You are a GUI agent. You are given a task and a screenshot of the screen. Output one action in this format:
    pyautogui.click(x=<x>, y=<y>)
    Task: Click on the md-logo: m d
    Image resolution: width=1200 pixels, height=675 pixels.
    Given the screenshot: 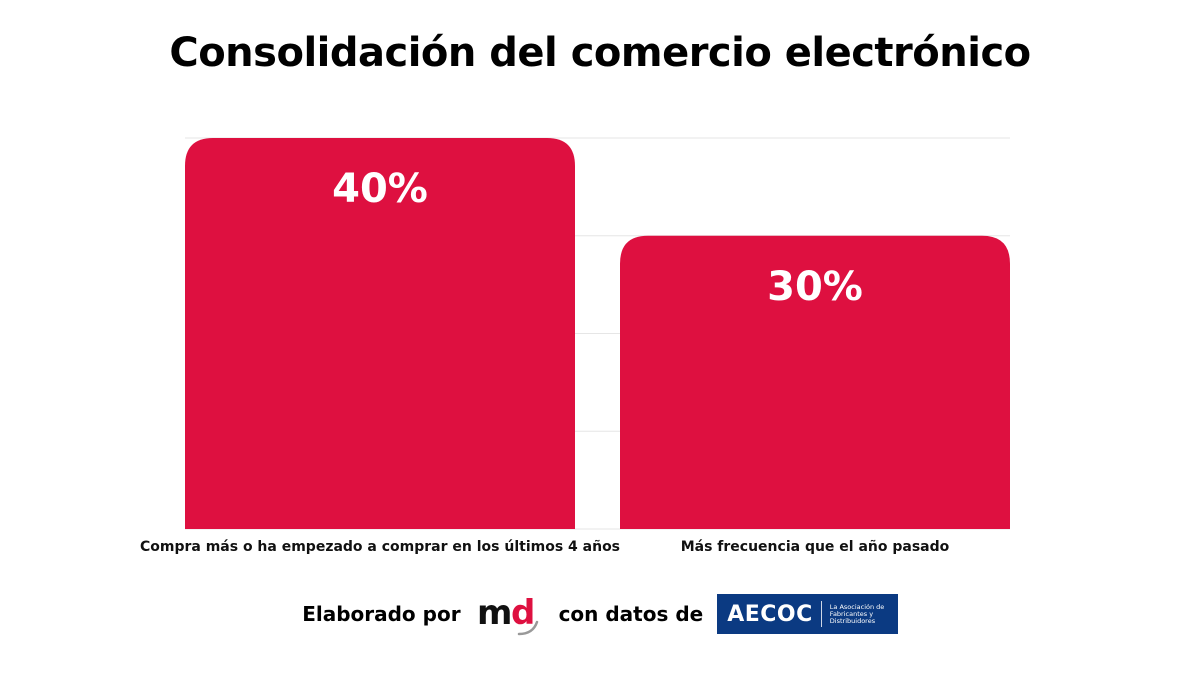 What is the action you would take?
    pyautogui.click(x=510, y=614)
    